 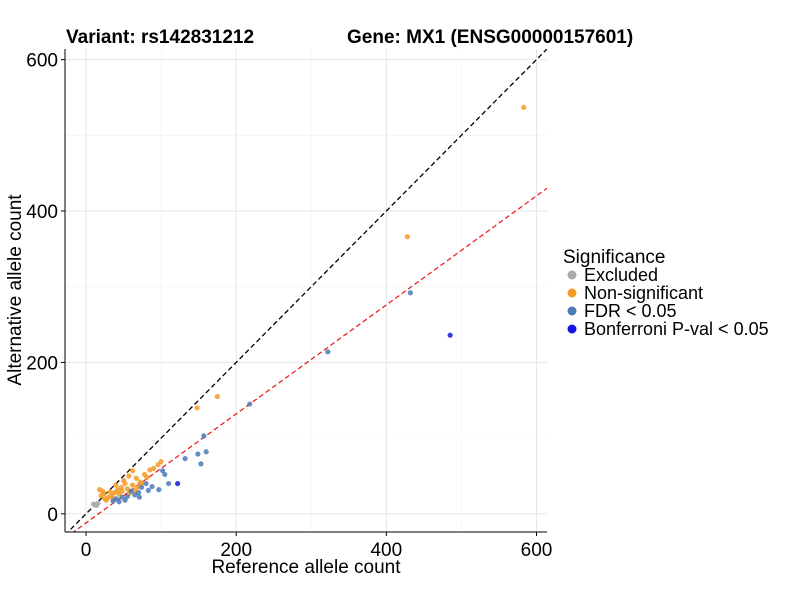 What do you see at coordinates (42, 61) in the screenshot?
I see `y-tick-label: 600` at bounding box center [42, 61].